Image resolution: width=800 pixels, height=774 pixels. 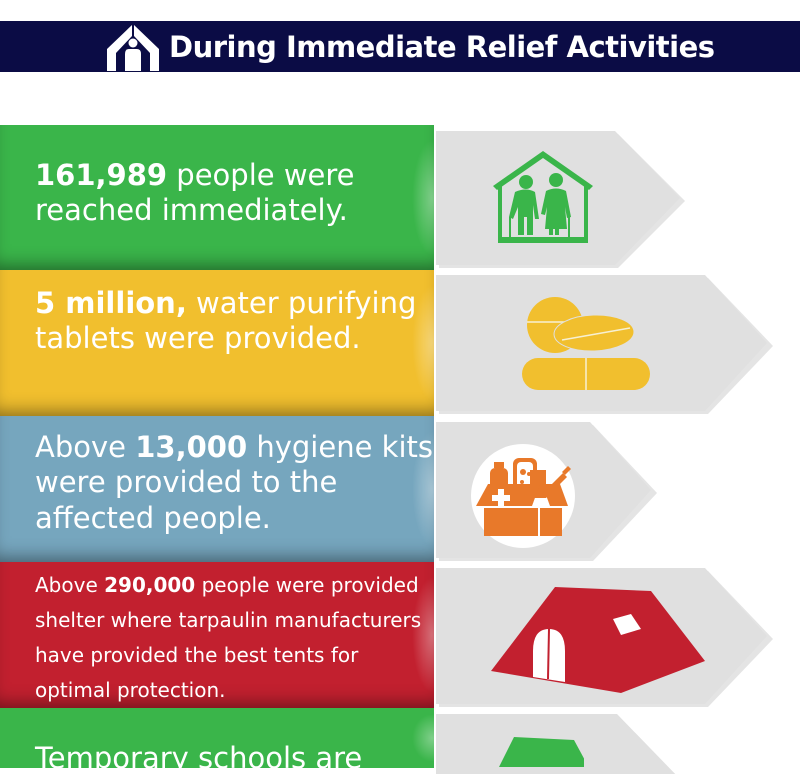 I want to click on shelter-hands-person-icon, so click(x=133, y=47).